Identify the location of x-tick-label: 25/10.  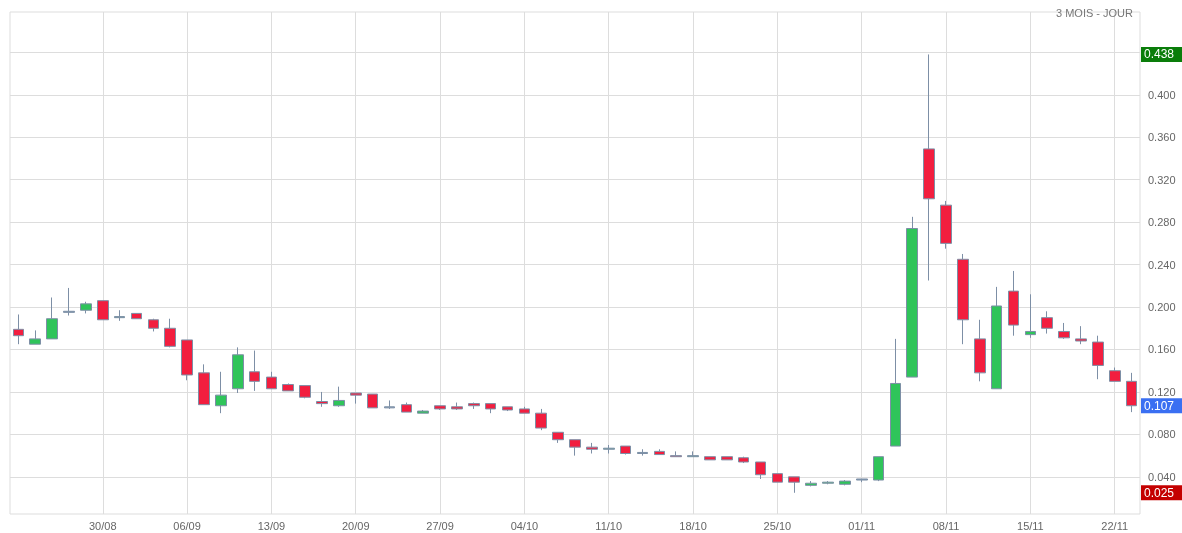
(777, 525).